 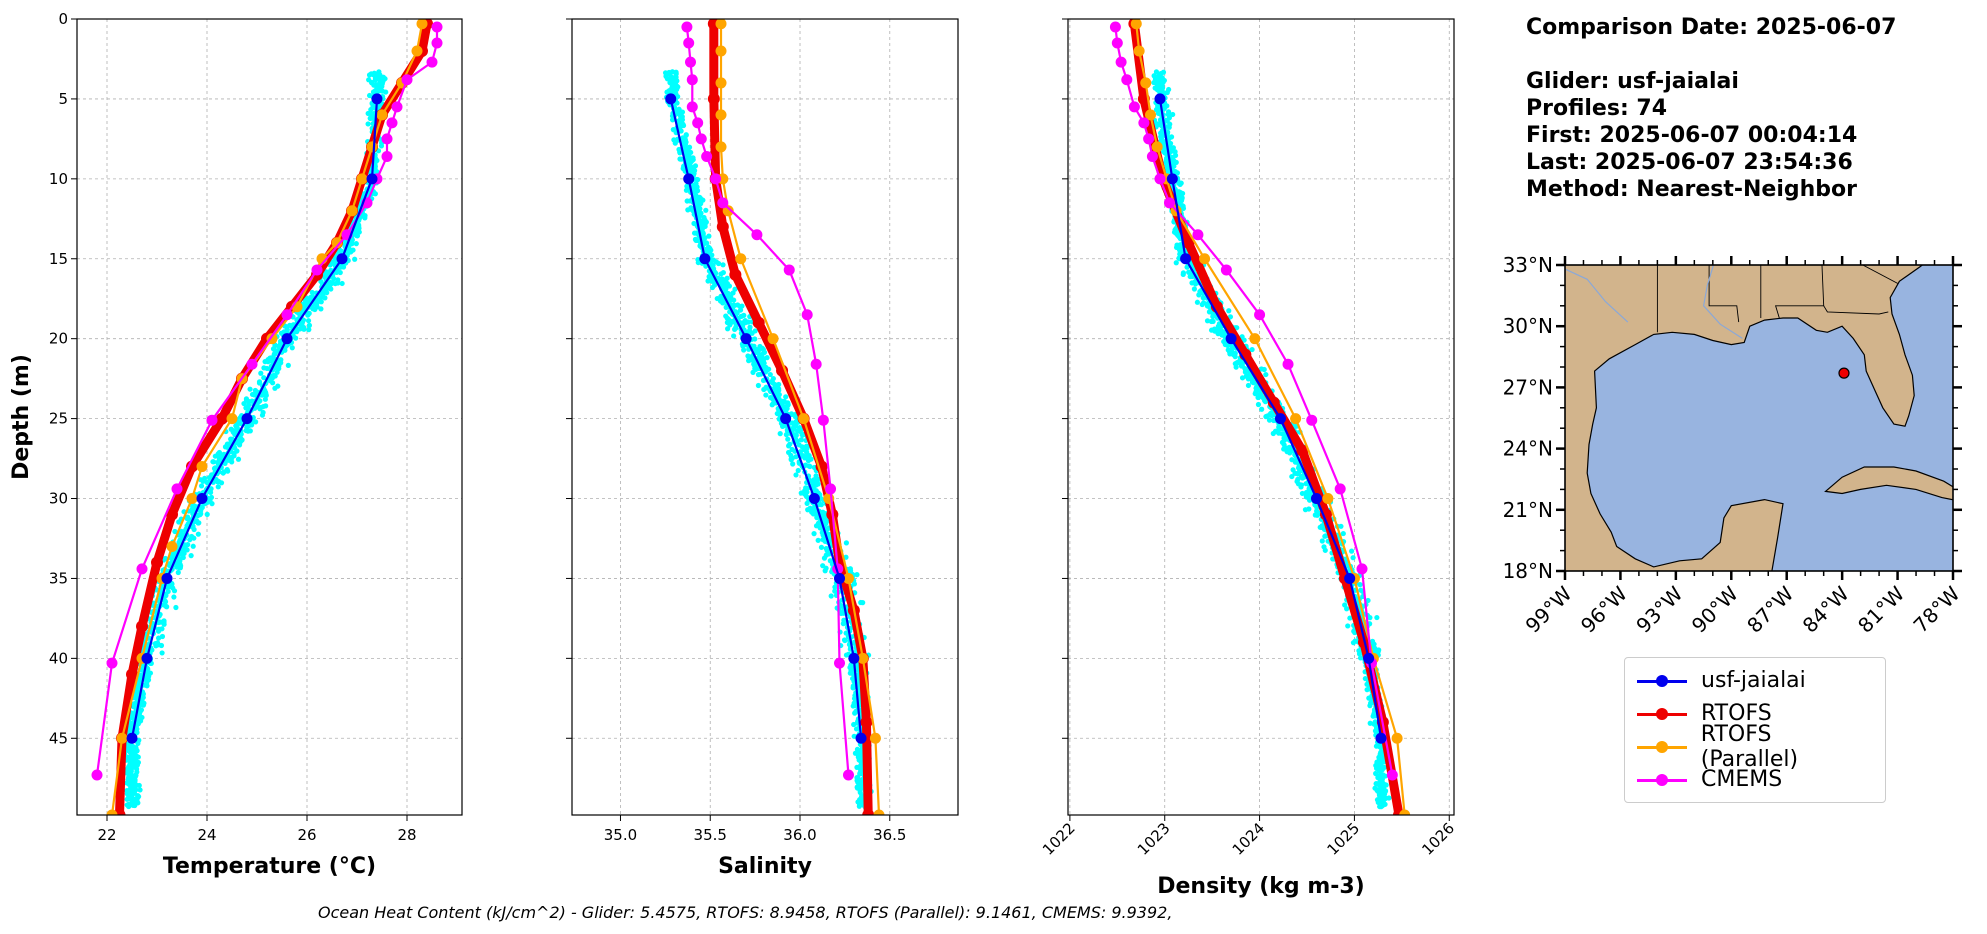 What do you see at coordinates (1344, 839) in the screenshot?
I see `x-tick-label: 1025` at bounding box center [1344, 839].